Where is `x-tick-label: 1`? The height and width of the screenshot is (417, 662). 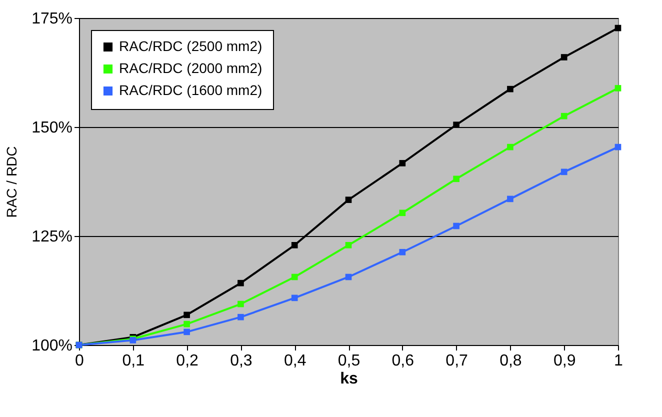
x-tick-label: 1 is located at coordinates (619, 361).